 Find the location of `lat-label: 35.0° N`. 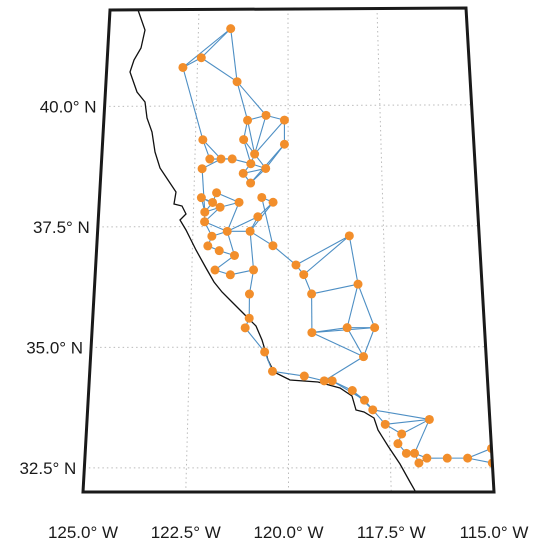

lat-label: 35.0° N is located at coordinates (54, 347).